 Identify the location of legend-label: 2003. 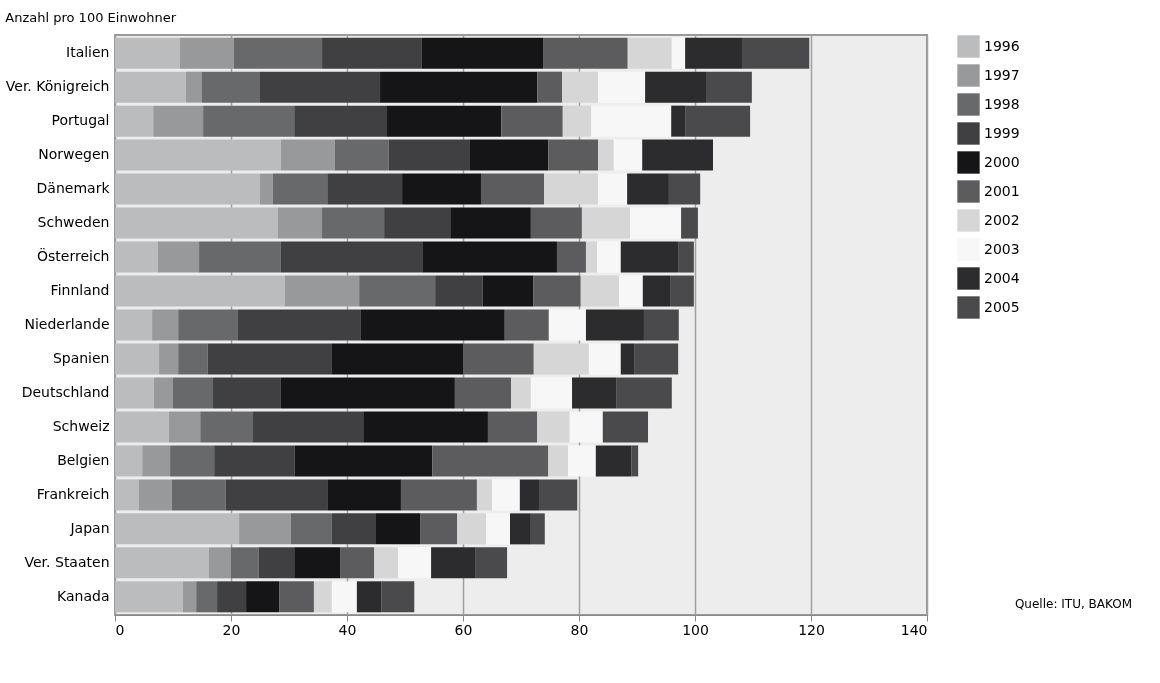
(1002, 248).